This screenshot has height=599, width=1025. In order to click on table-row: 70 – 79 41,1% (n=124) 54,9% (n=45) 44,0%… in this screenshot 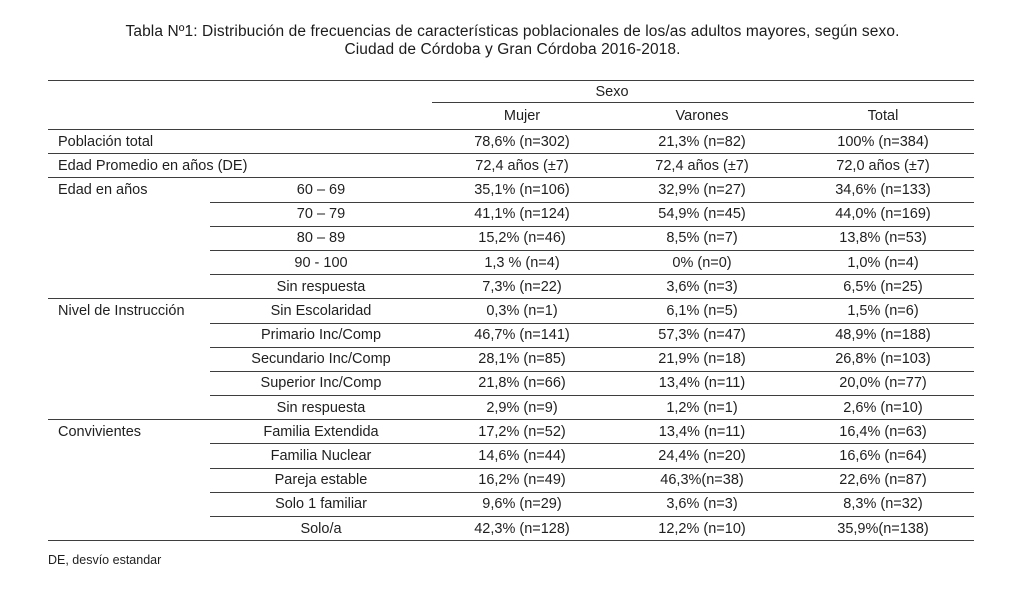, I will do `click(511, 215)`.